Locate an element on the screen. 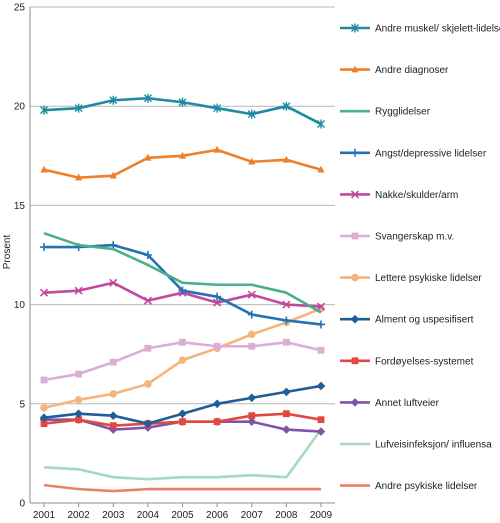  x-tick-label: 2002 is located at coordinates (79, 515).